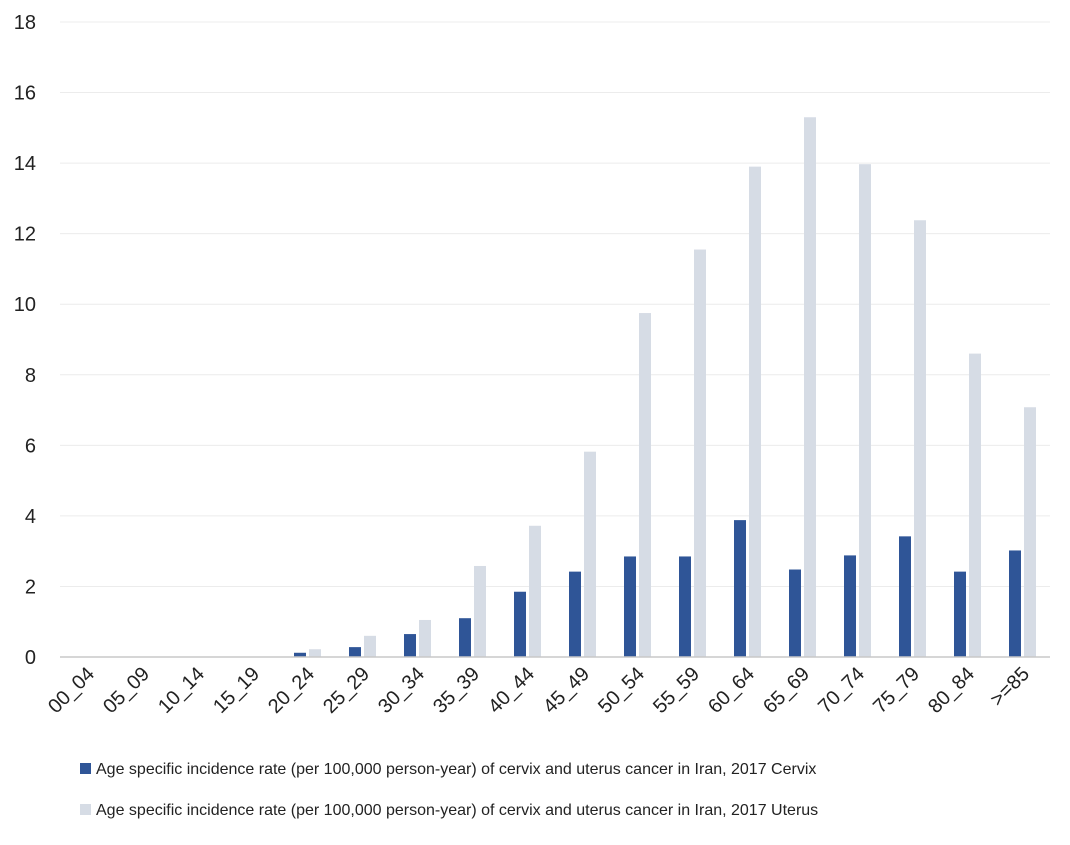 Image resolution: width=1070 pixels, height=845 pixels. What do you see at coordinates (181, 690) in the screenshot?
I see `x-tick-label: 10_14` at bounding box center [181, 690].